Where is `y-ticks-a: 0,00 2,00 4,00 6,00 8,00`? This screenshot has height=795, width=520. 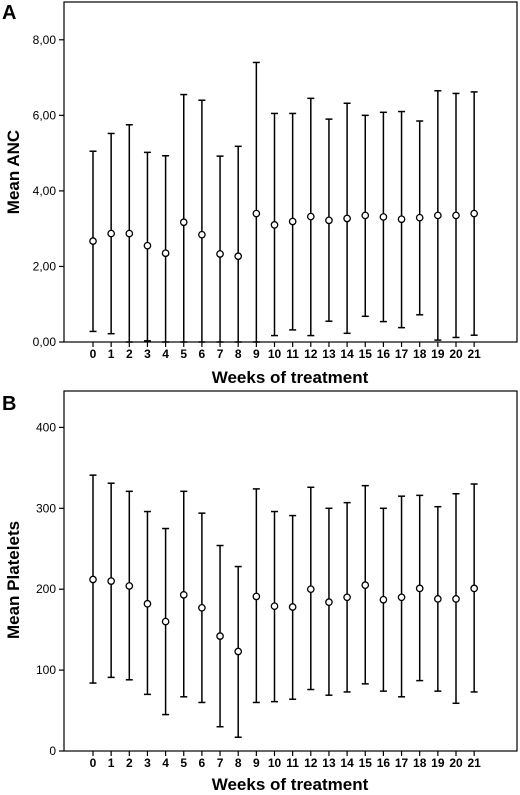
y-ticks-a: 0,00 2,00 4,00 6,00 8,00 is located at coordinates (48, 191).